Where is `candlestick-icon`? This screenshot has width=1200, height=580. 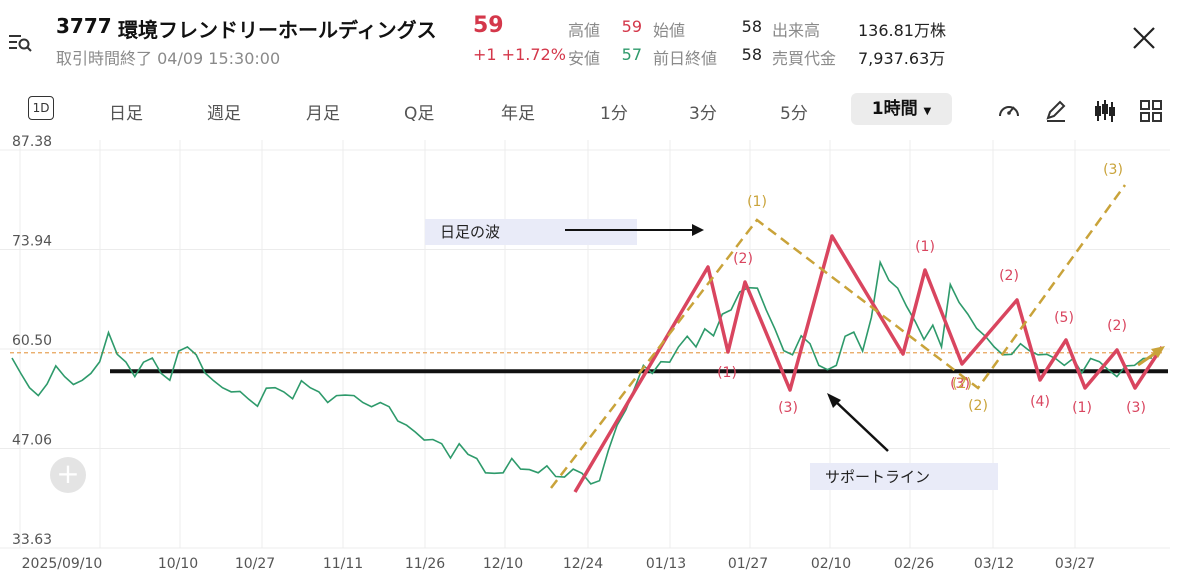 candlestick-icon is located at coordinates (1105, 111).